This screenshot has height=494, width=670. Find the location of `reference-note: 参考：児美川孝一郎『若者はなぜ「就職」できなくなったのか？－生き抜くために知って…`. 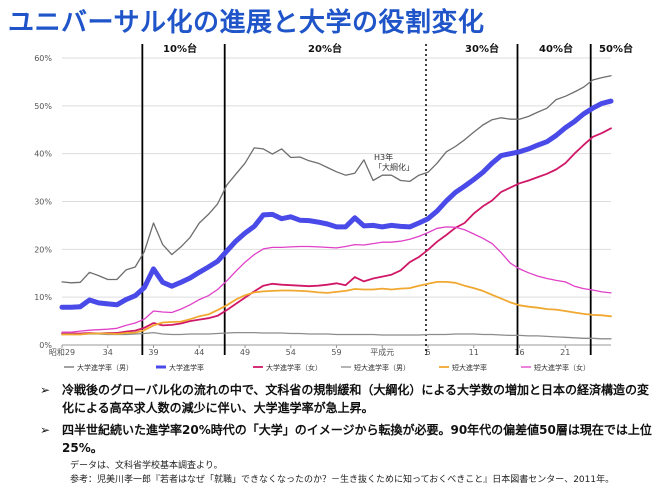

reference-note: 参考：児美川孝一郎『若者はなぜ「就職」できなくなったのか？－生き抜くために知って… is located at coordinates (342, 480).